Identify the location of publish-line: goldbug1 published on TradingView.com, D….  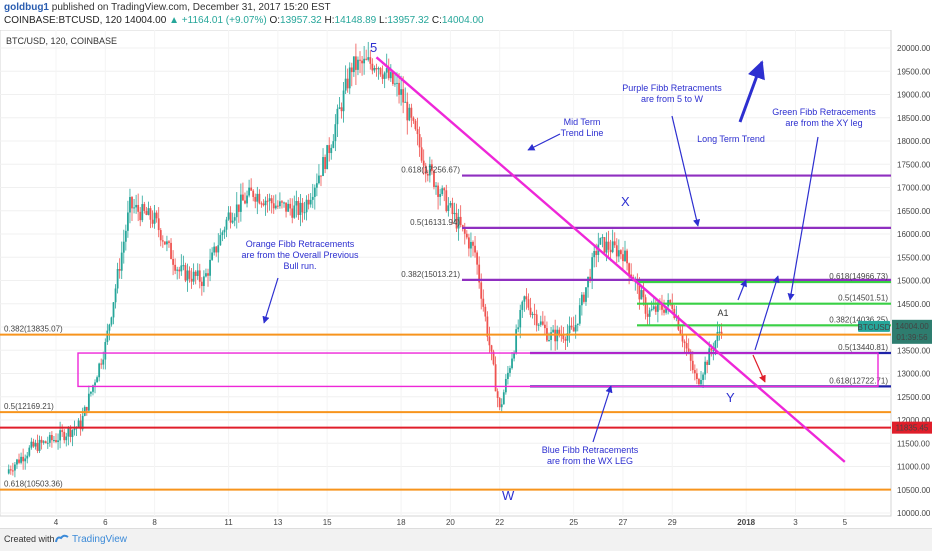
(167, 7).